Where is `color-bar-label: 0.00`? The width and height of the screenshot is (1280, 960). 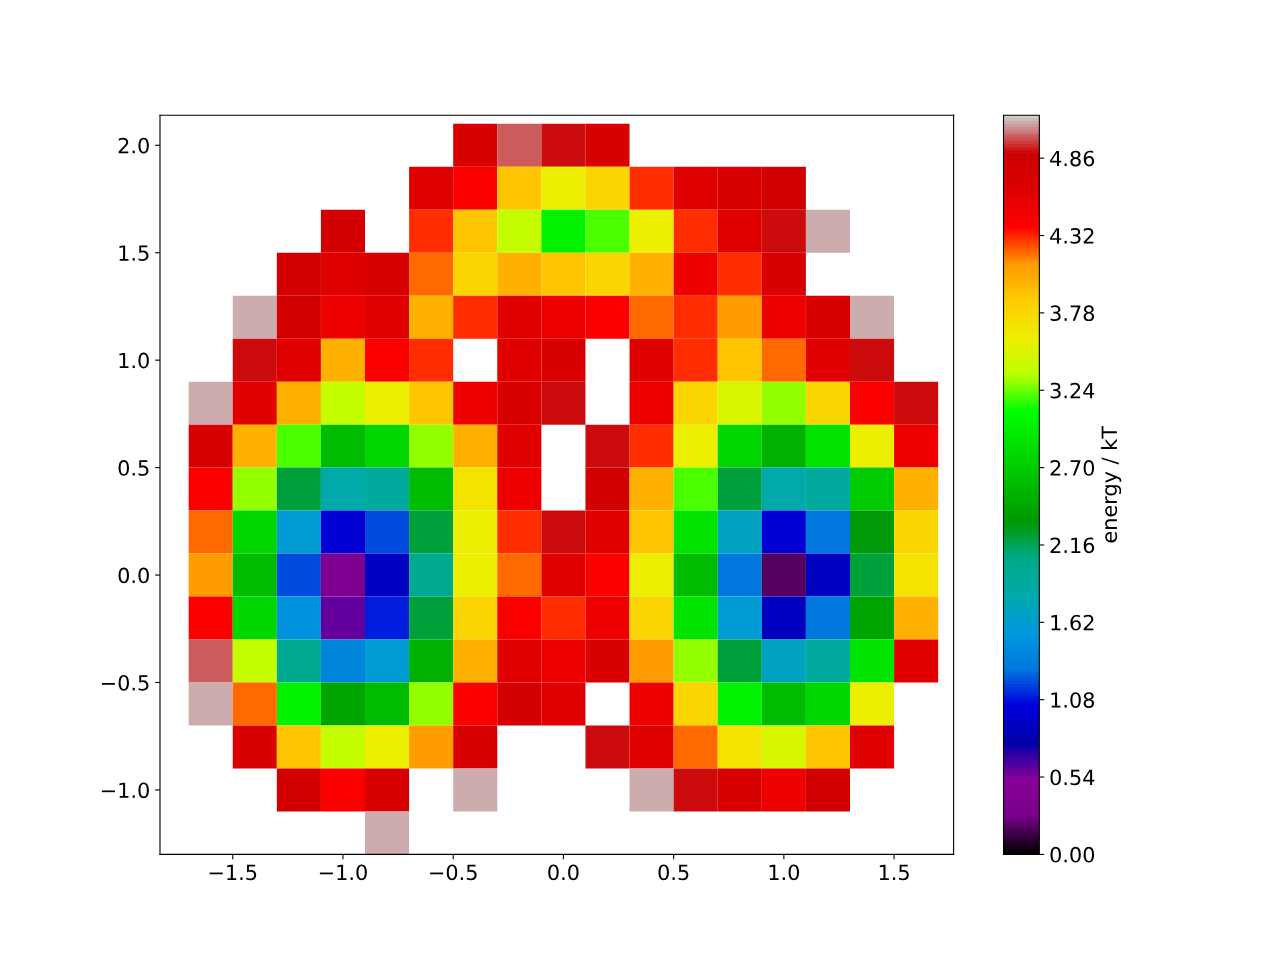 color-bar-label: 0.00 is located at coordinates (1072, 854).